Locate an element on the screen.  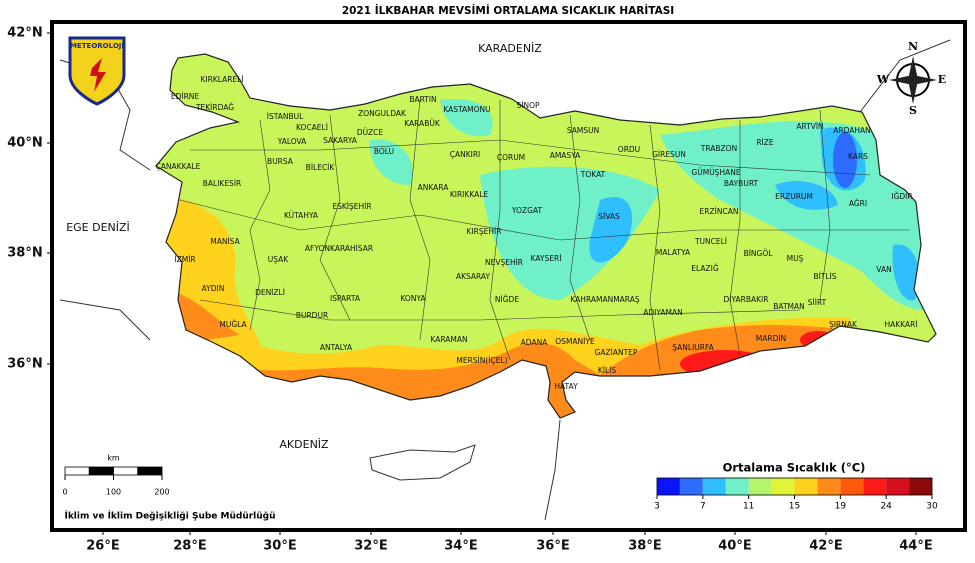
sea-label: EGE DENİZİ is located at coordinates (98, 227).